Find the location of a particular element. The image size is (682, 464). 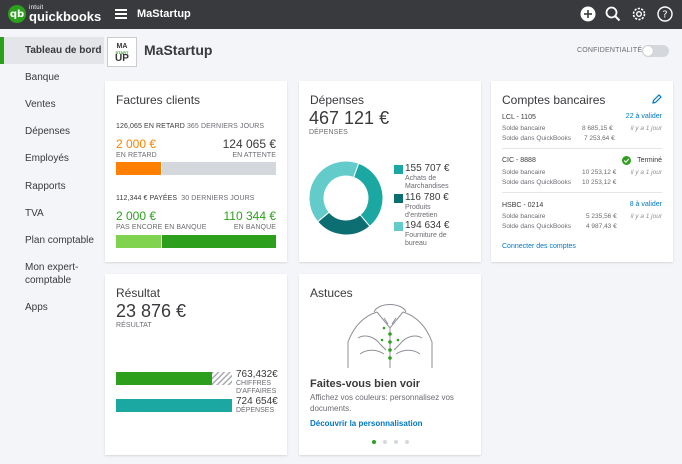

check-circle-icon is located at coordinates (626, 160).